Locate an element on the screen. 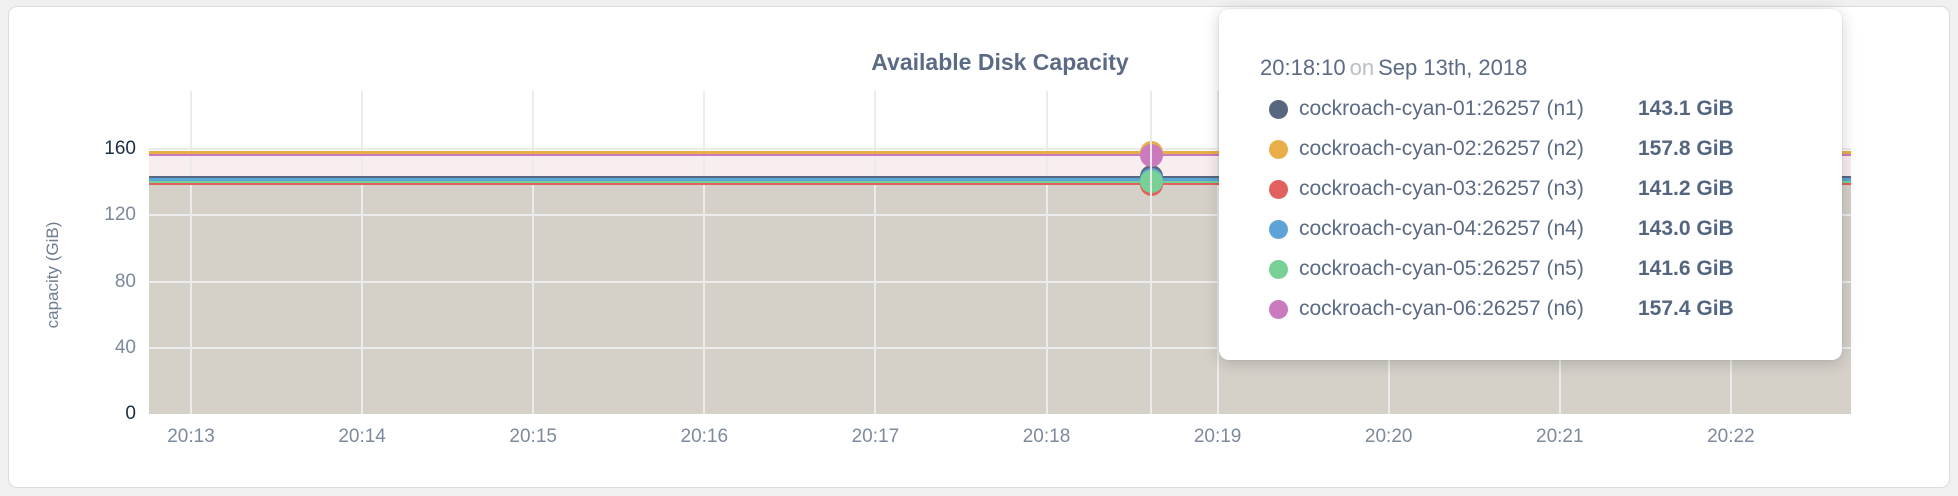  tooltip-conjunction: on is located at coordinates (1362, 67).